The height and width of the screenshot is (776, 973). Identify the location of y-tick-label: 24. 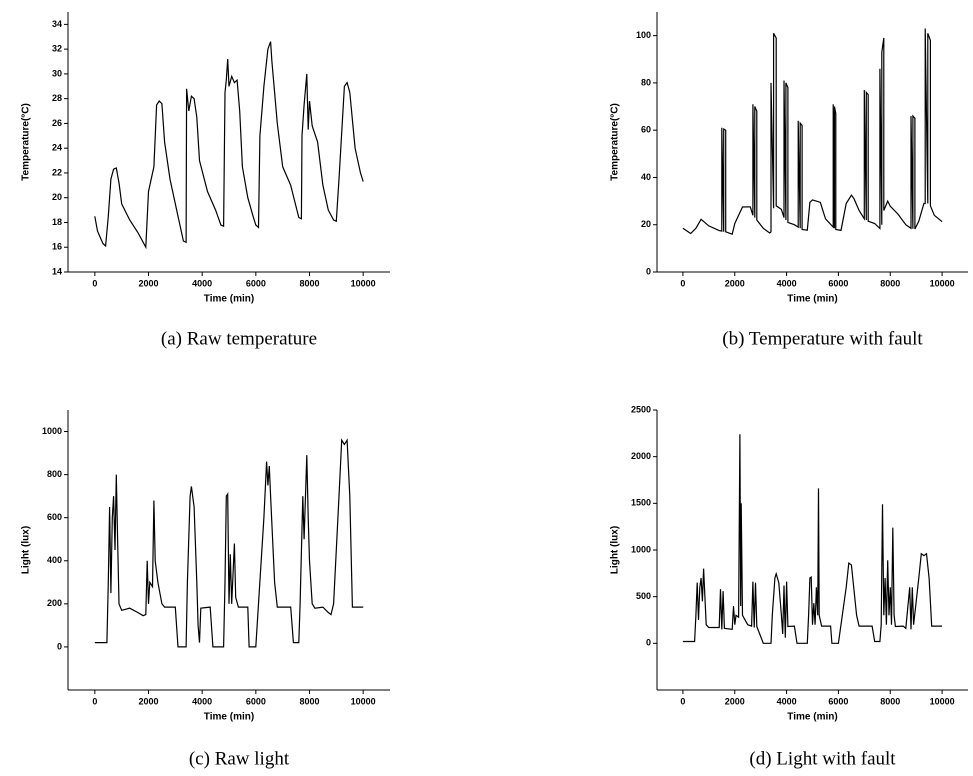
(57, 148).